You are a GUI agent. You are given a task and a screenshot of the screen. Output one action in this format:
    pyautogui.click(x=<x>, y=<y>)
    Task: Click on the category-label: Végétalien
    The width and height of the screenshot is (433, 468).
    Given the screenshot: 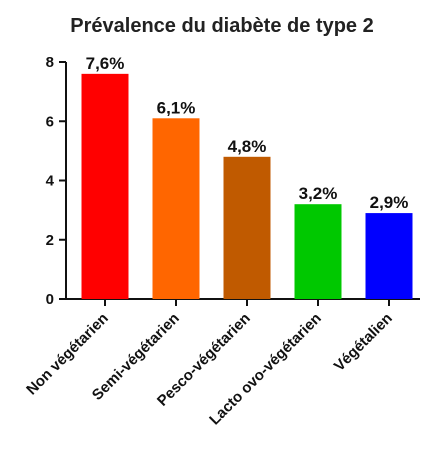 What is the action you would take?
    pyautogui.click(x=363, y=342)
    